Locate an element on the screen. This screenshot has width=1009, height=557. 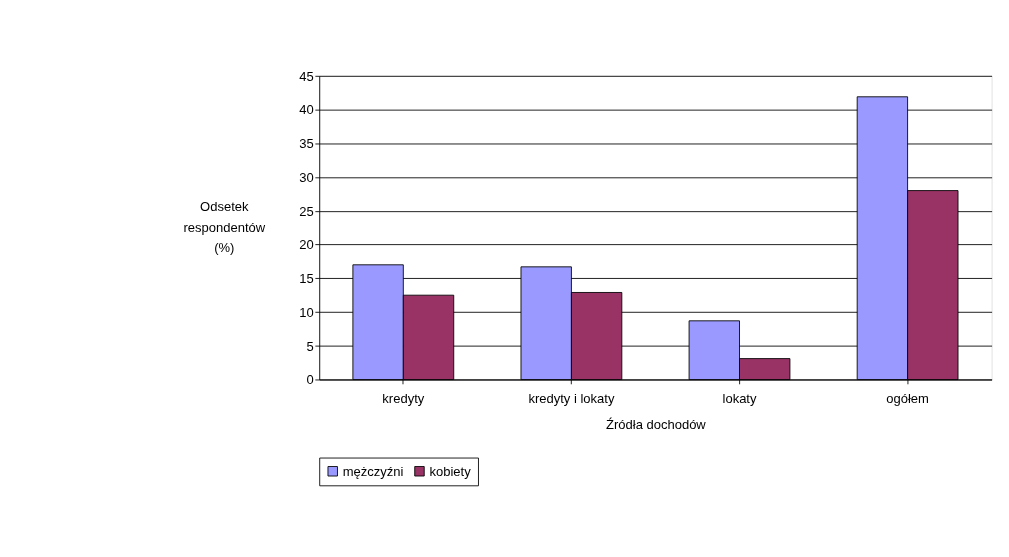
x-axis-title: Źródła dochodów is located at coordinates (656, 425).